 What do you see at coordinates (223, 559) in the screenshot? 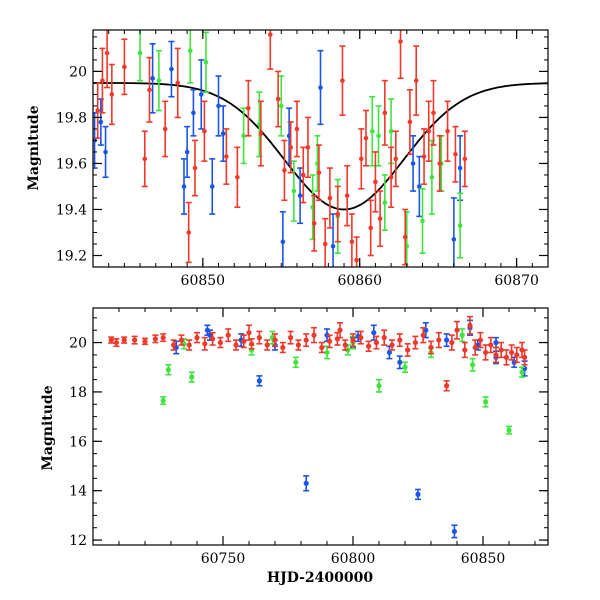
I see `x-tick-label: 60750` at bounding box center [223, 559].